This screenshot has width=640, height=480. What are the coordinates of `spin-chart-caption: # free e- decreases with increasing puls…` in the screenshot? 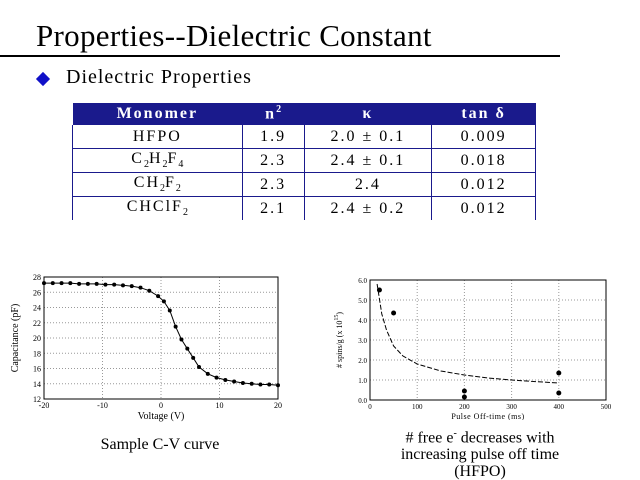 It's located at (480, 452).